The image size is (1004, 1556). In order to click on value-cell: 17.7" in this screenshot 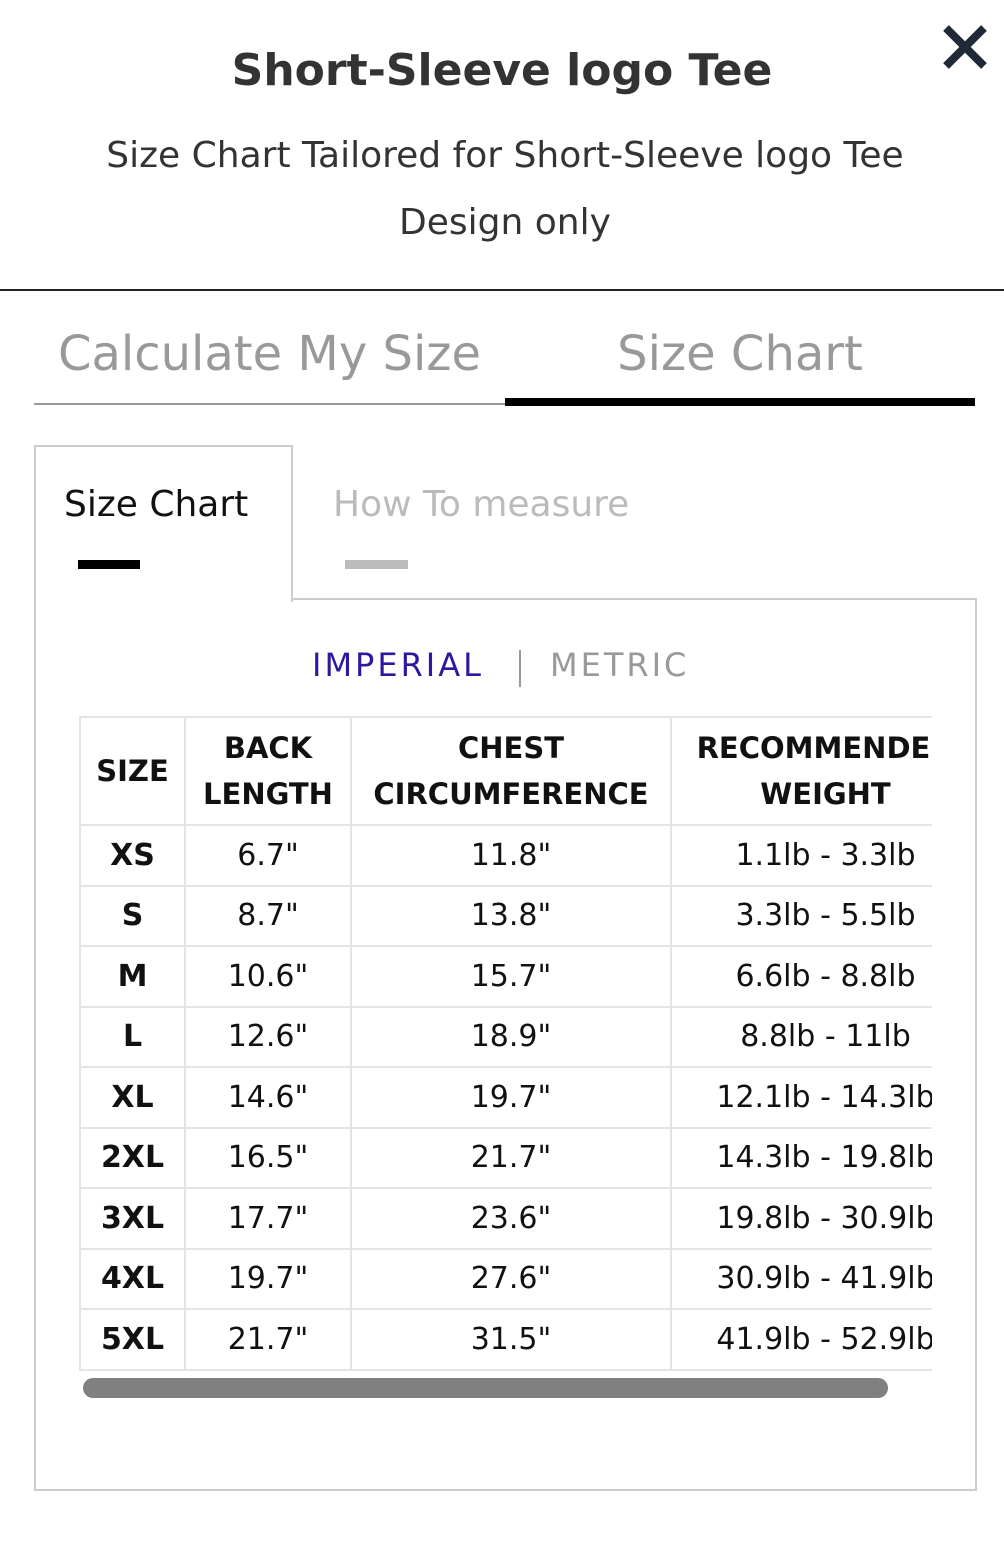, I will do `click(268, 1218)`.